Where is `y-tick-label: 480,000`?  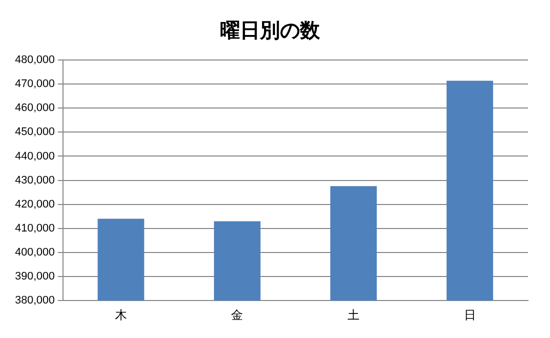
y-tick-label: 480,000 is located at coordinates (34, 60).